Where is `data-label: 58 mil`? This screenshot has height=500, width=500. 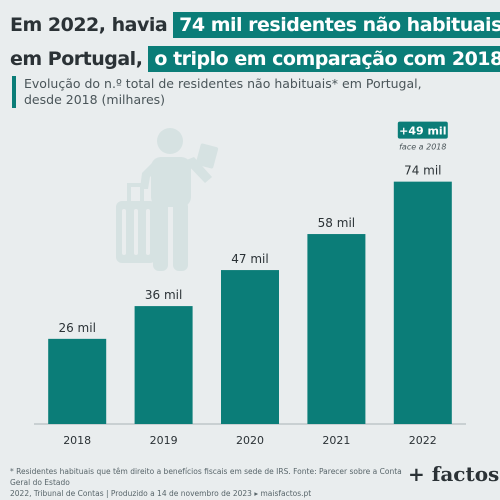 data-label: 58 mil is located at coordinates (336, 223).